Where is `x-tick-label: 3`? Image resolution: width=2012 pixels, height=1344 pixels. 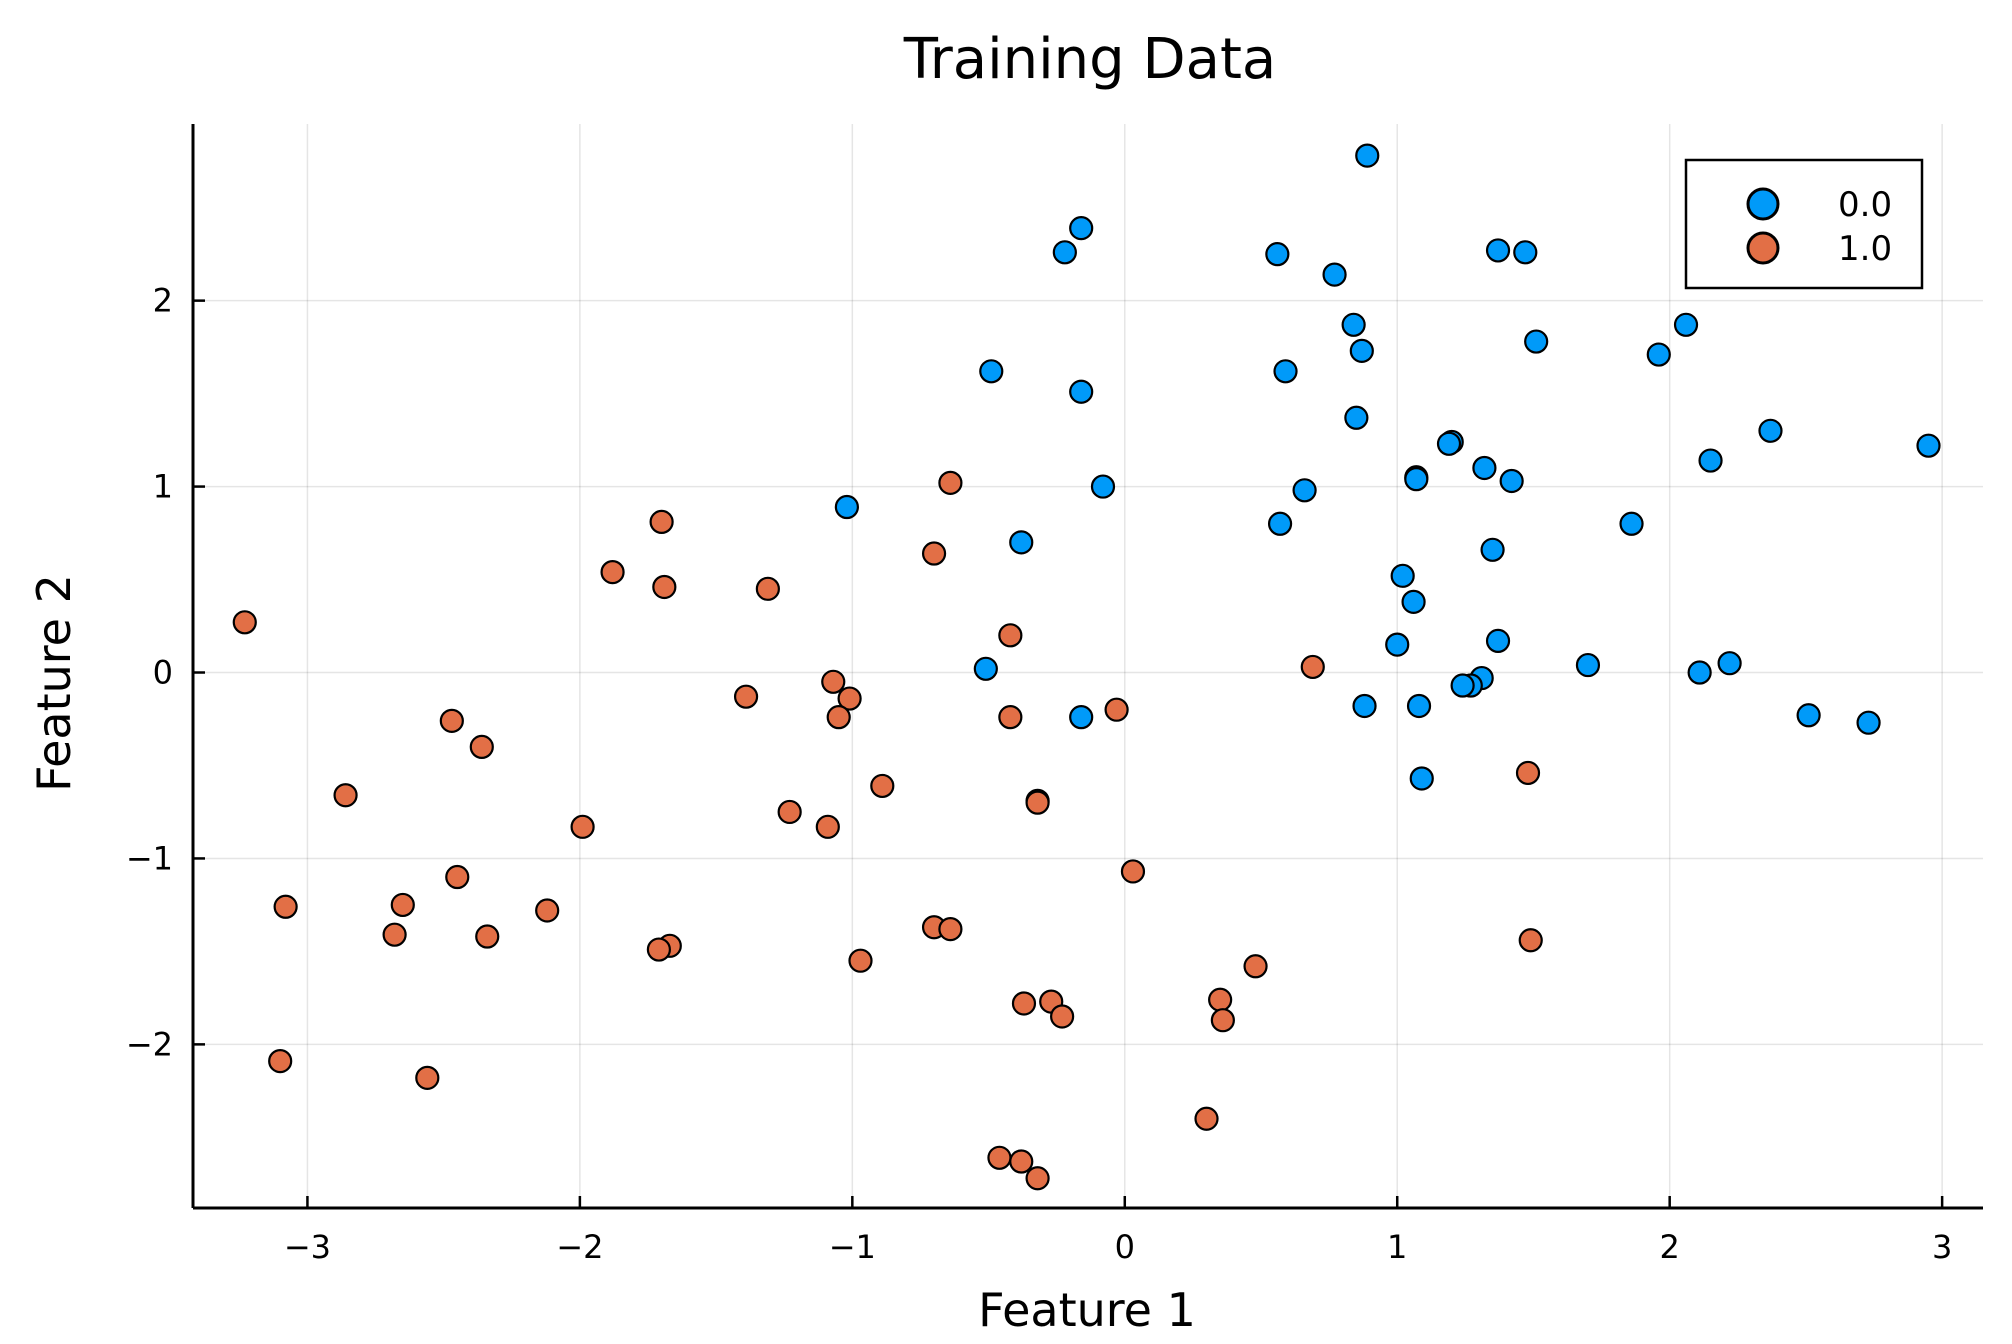 x-tick-label: 3 is located at coordinates (1942, 1247).